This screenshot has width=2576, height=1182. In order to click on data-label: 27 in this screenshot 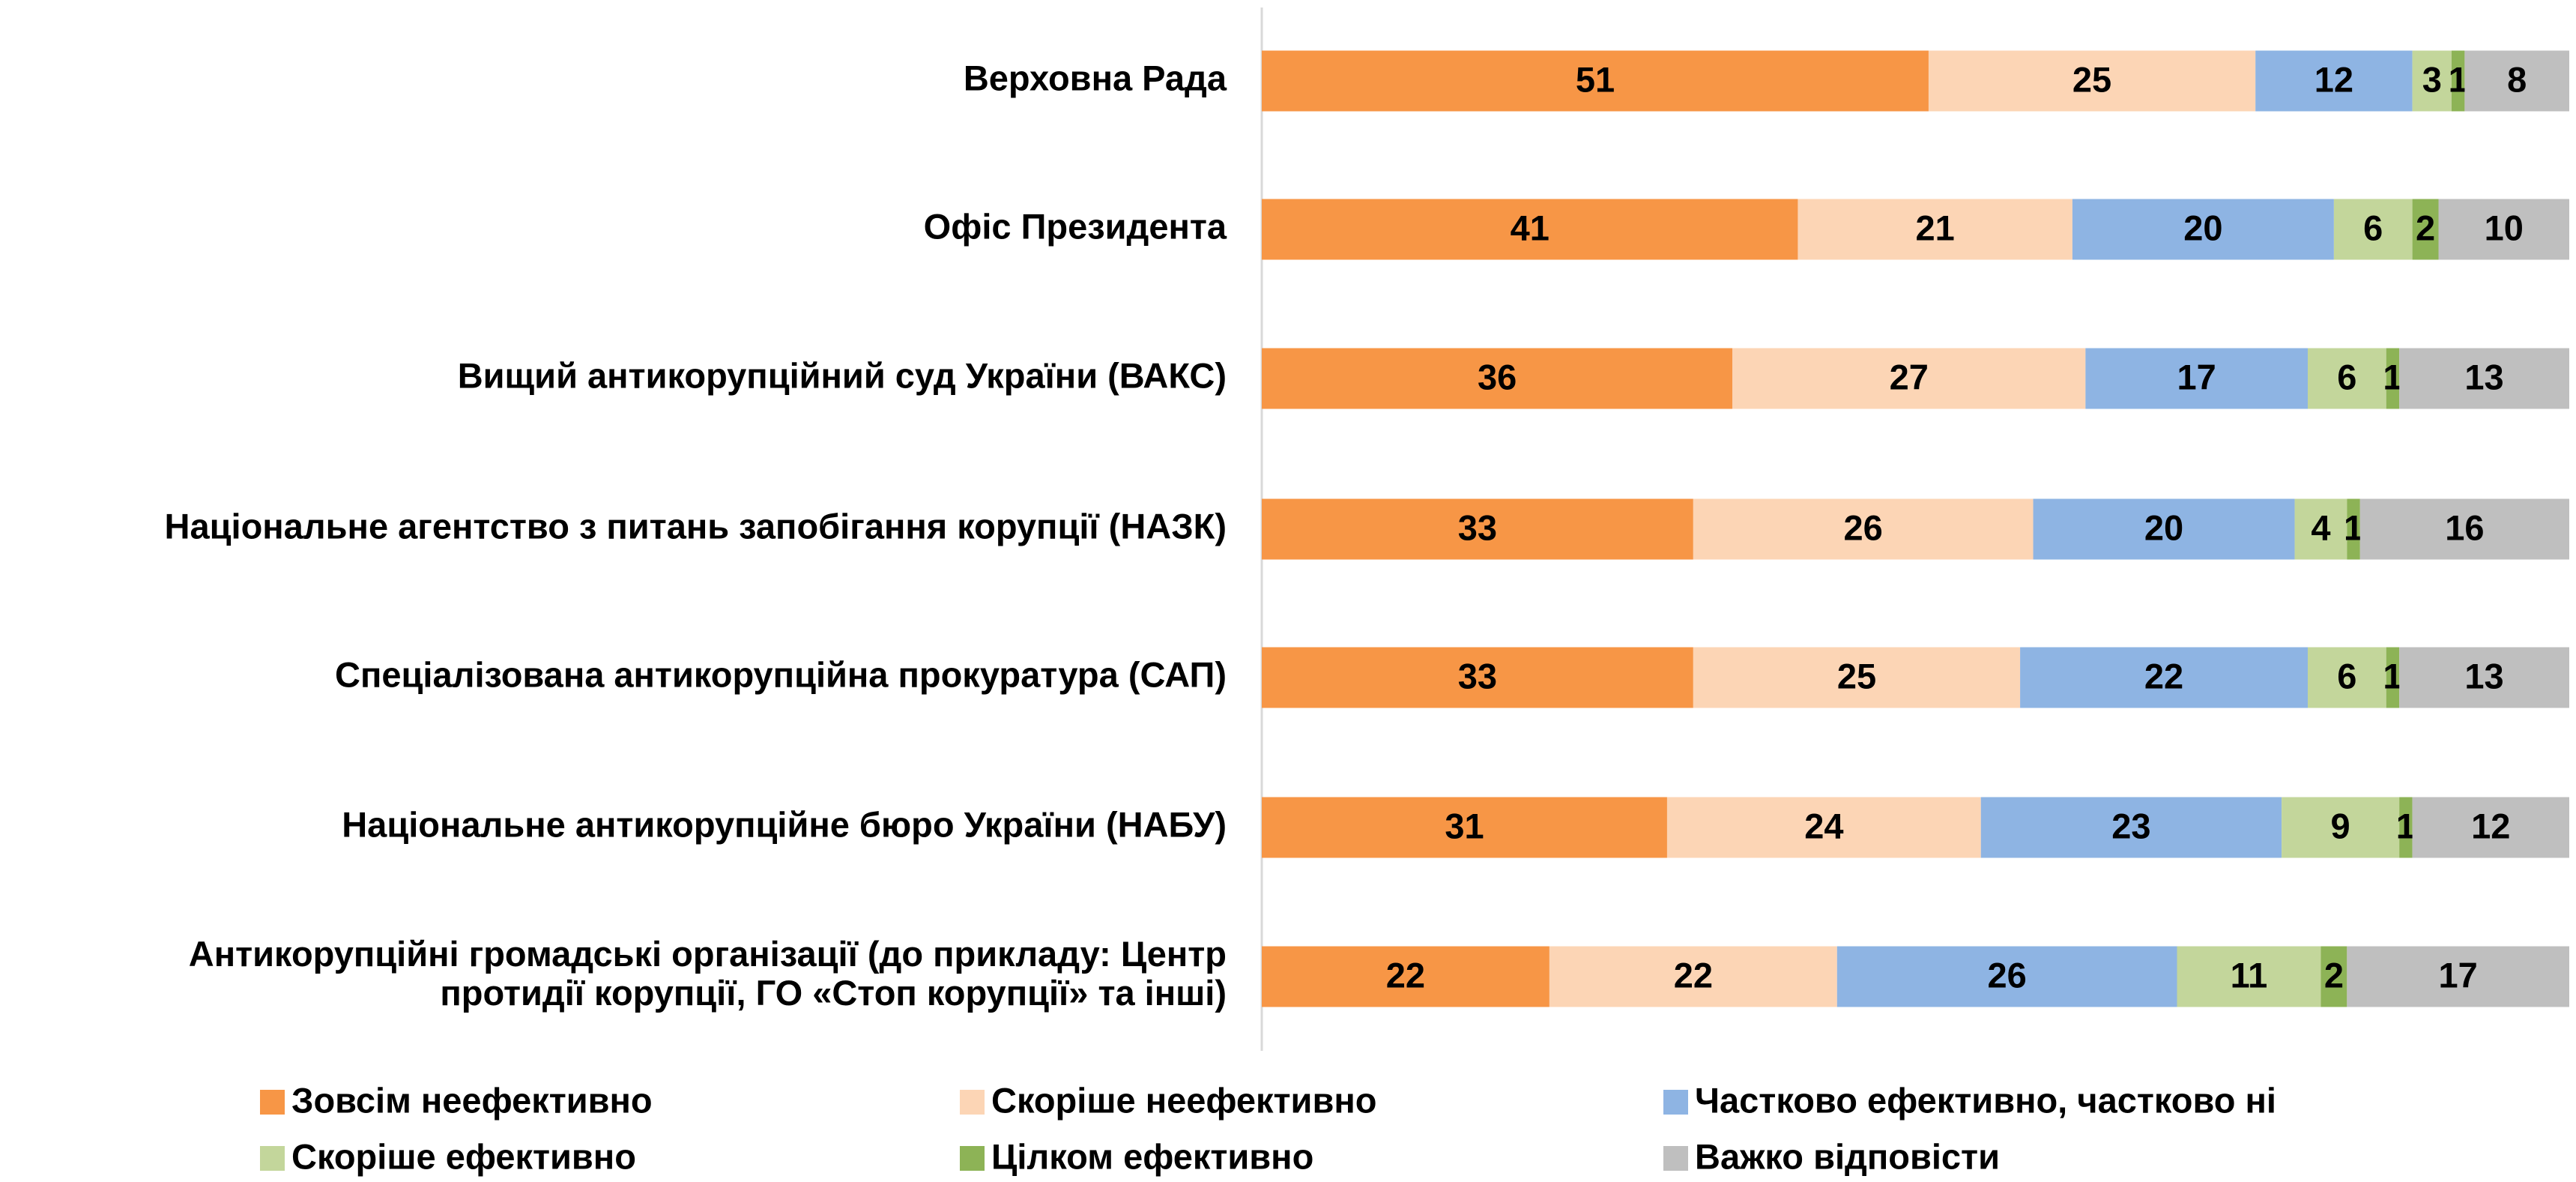, I will do `click(1909, 377)`.